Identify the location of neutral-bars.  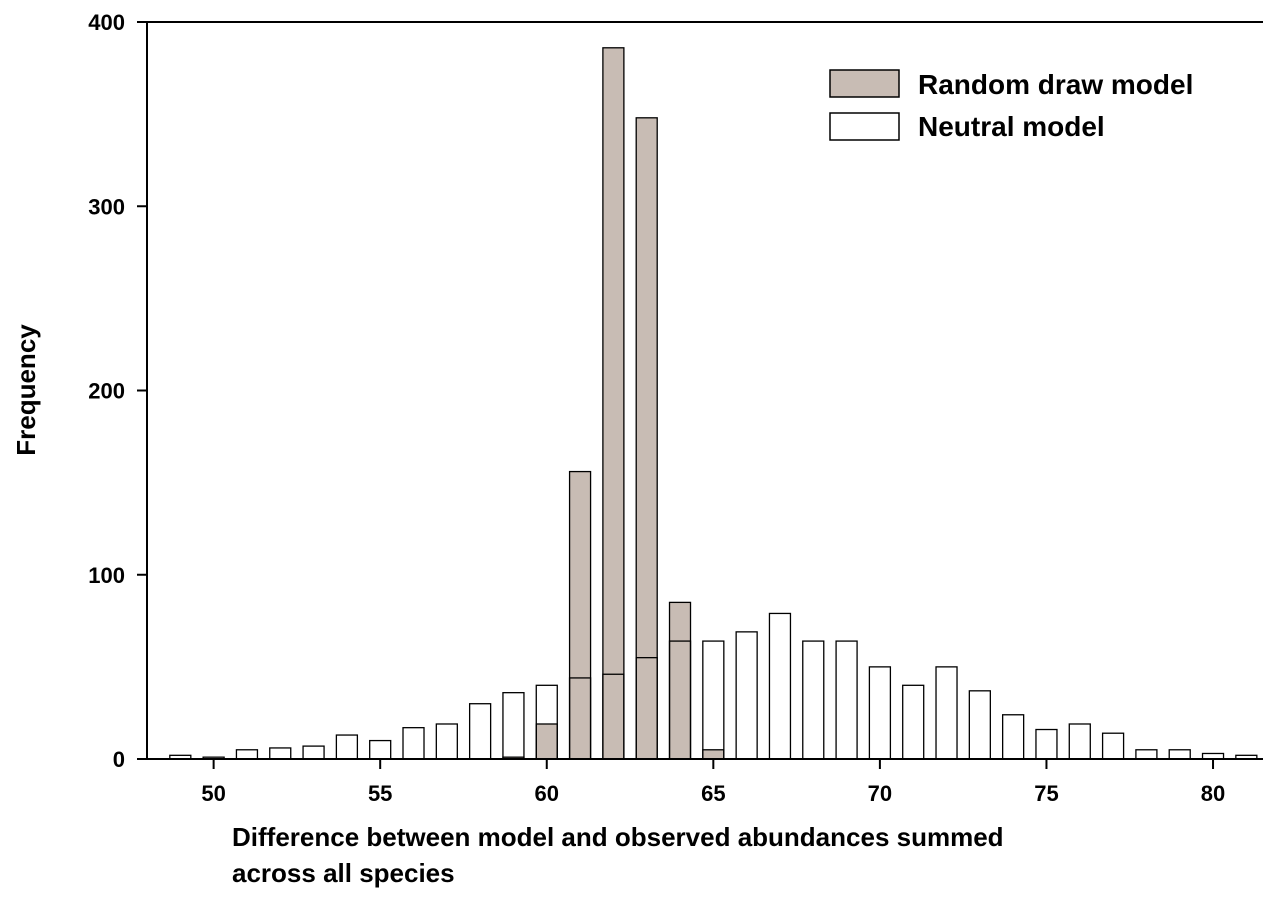
(713, 686).